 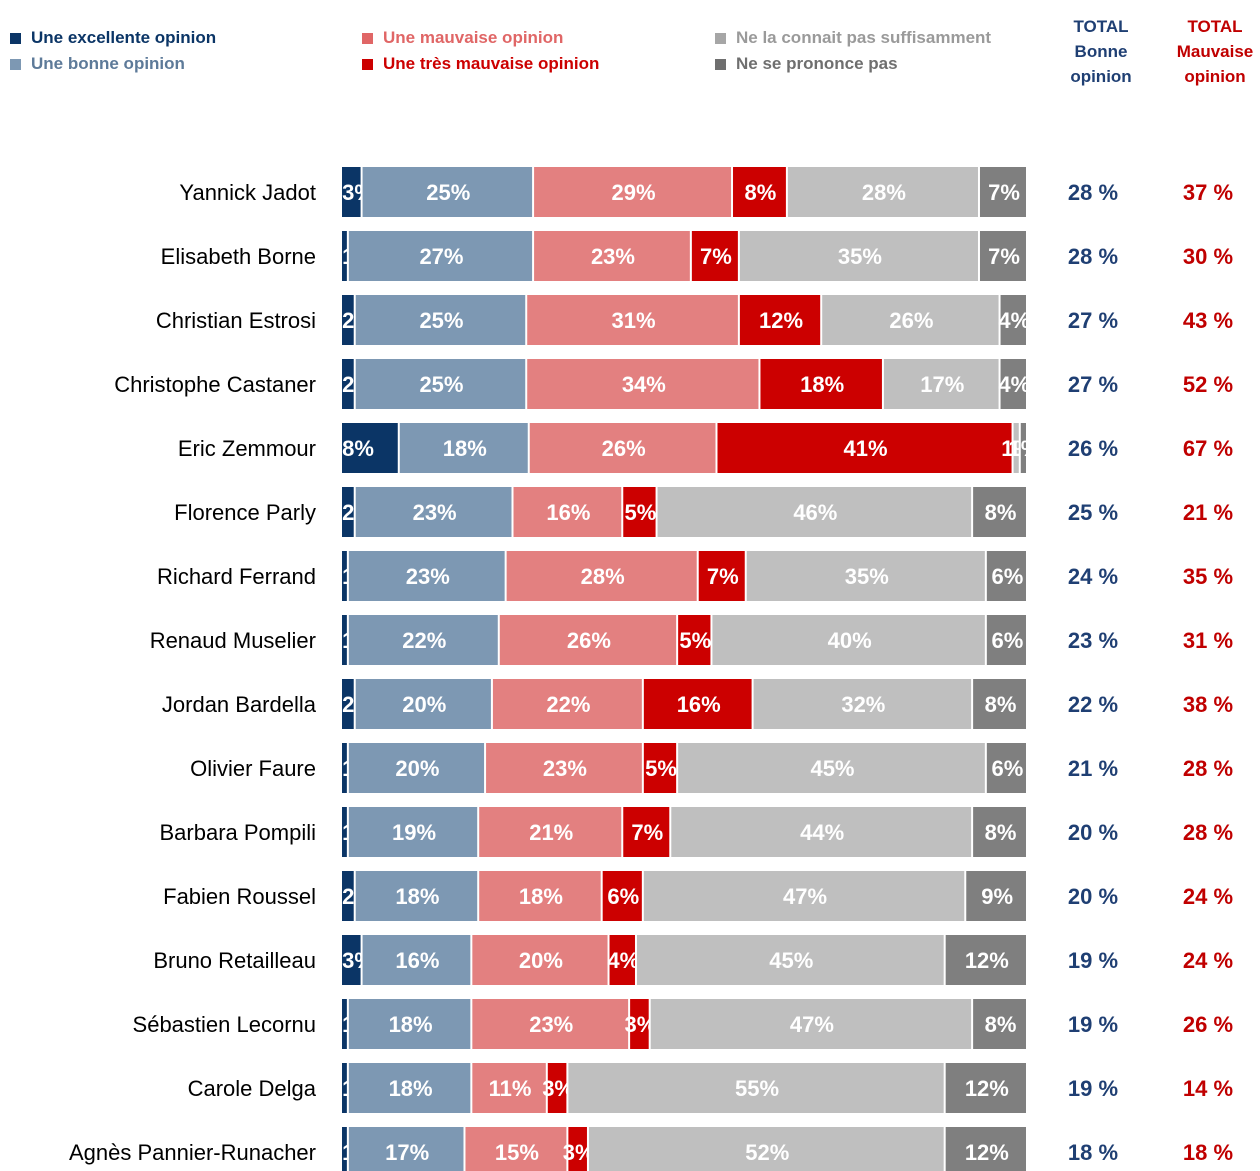 What do you see at coordinates (247, 448) in the screenshot?
I see `category-label: Eric Zemmour` at bounding box center [247, 448].